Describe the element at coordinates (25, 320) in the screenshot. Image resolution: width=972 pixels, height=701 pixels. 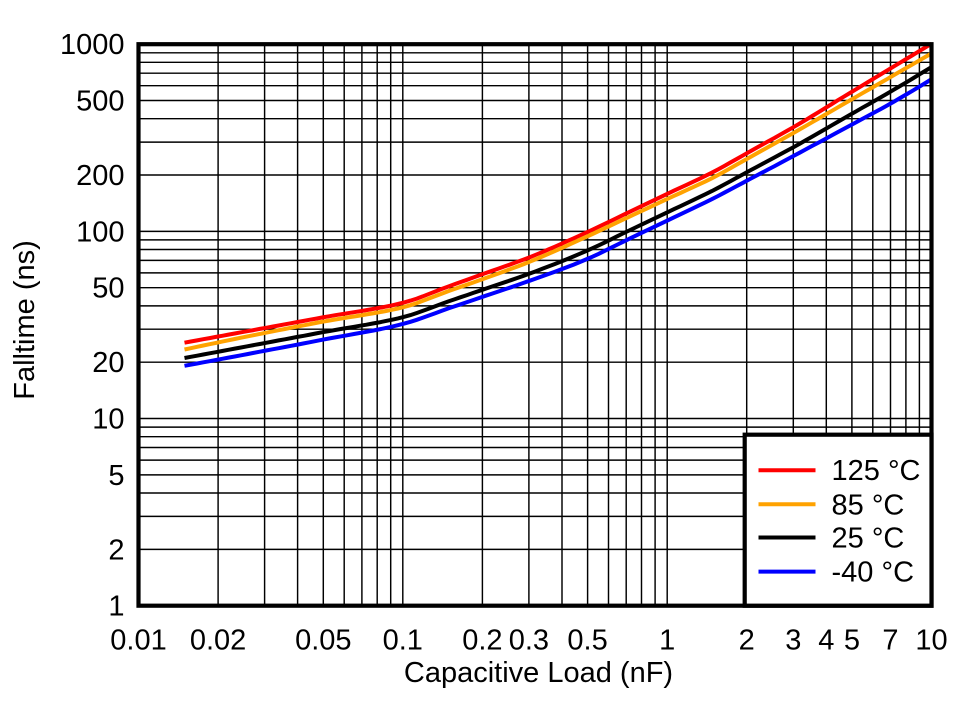
I see `svg-text: Falltime (ns)` at that location.